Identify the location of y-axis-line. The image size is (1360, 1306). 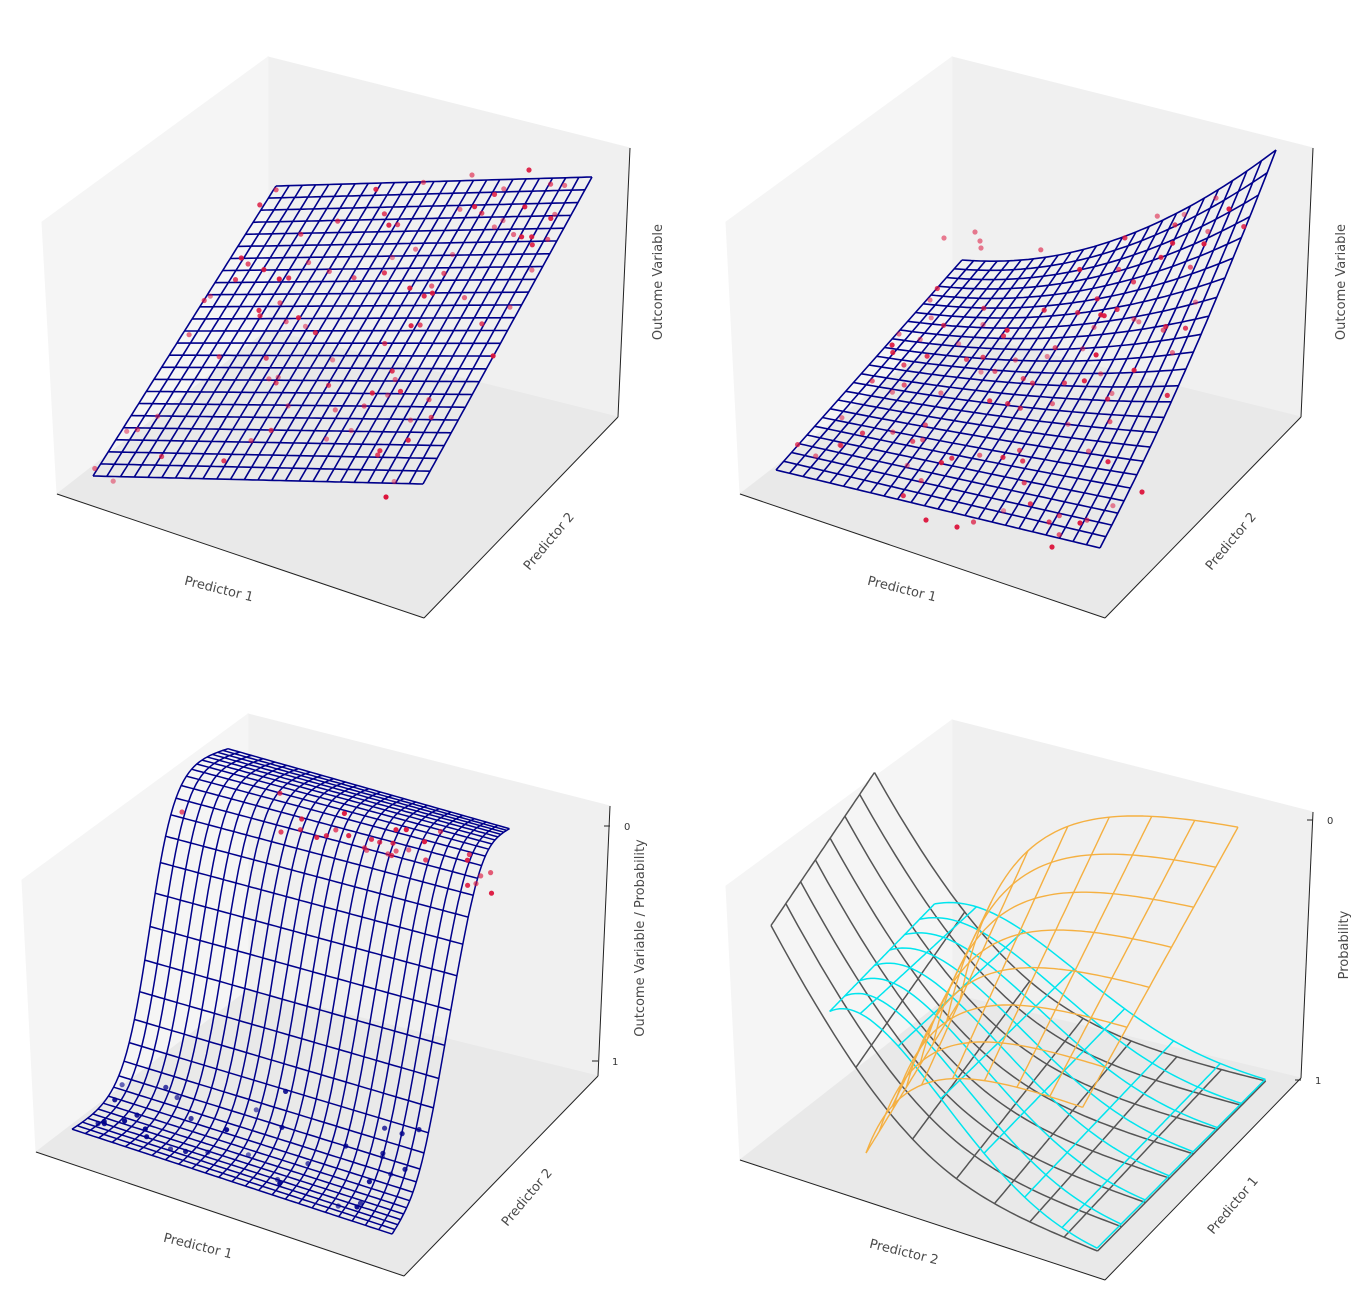
(1203, 517).